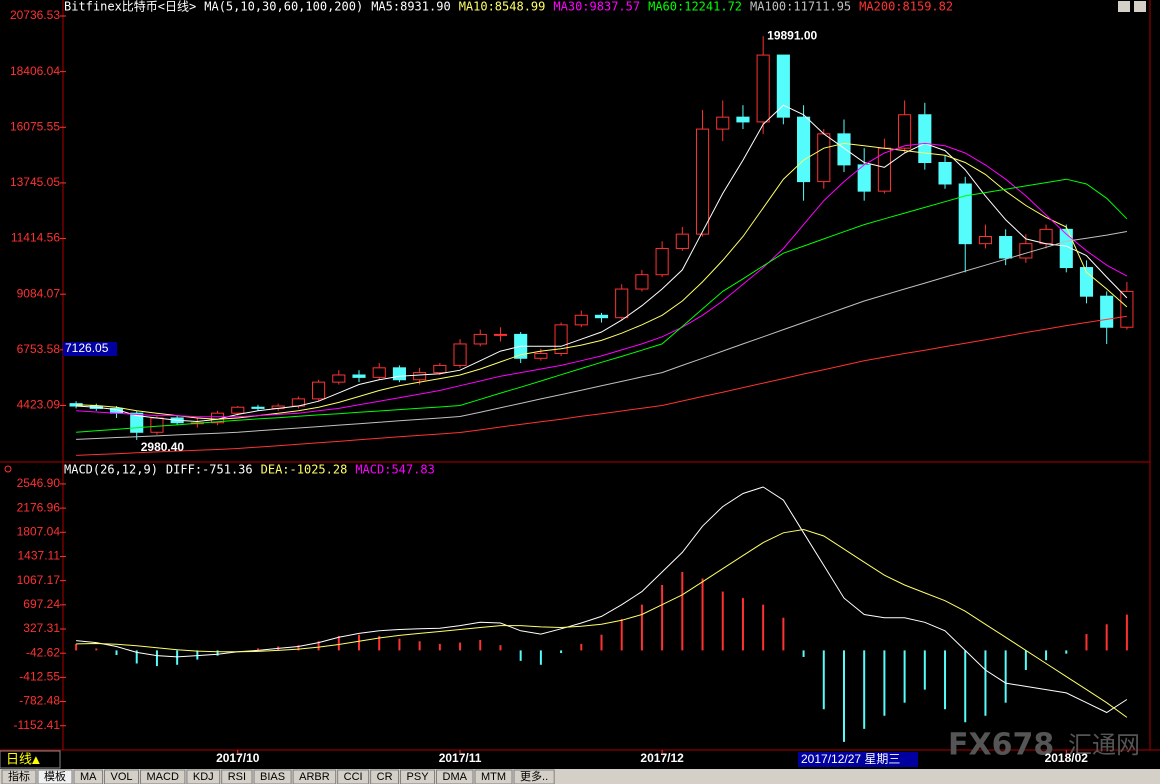 This screenshot has height=784, width=1160. What do you see at coordinates (394, 470) in the screenshot?
I see `legend-entry: MACD:547.83` at bounding box center [394, 470].